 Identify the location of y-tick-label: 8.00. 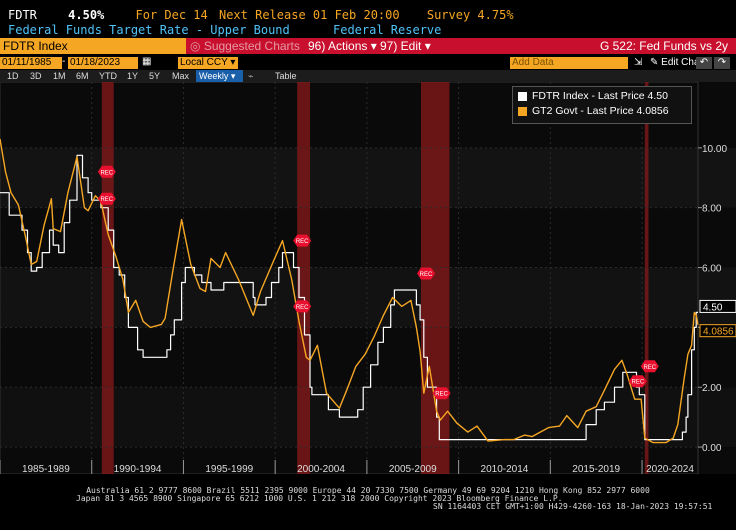
(712, 209).